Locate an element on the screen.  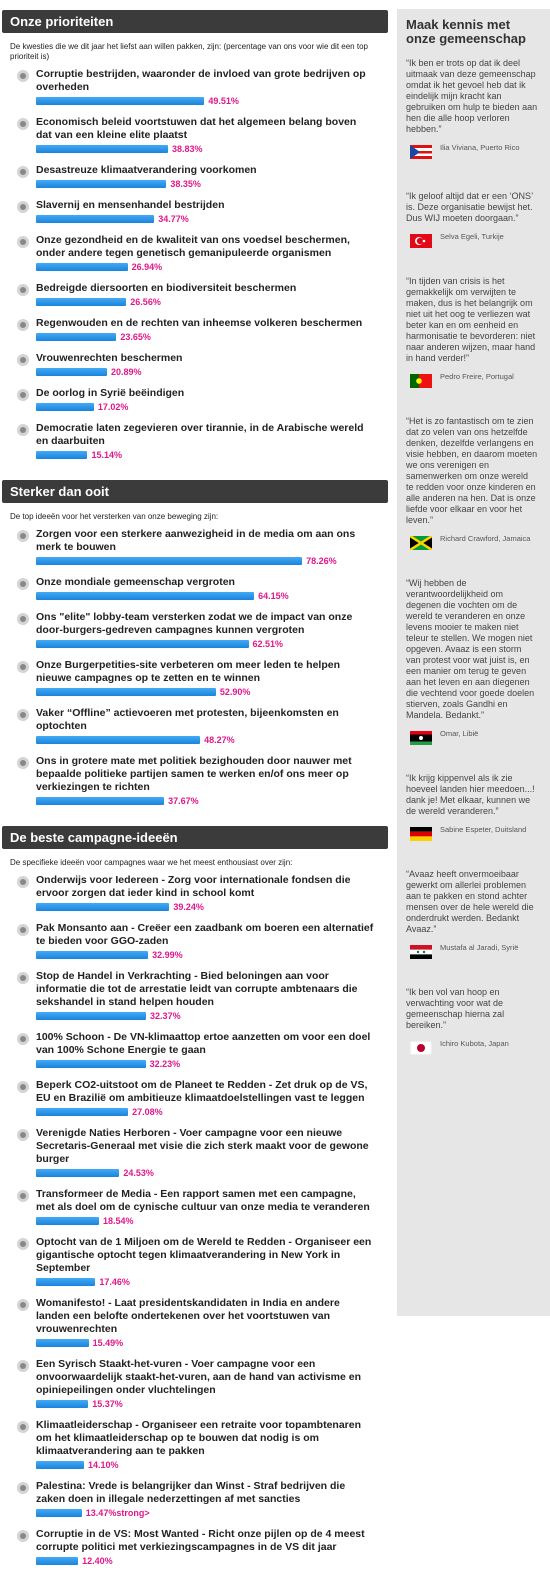
section-heading: Sterker dan ooit is located at coordinates (195, 491).